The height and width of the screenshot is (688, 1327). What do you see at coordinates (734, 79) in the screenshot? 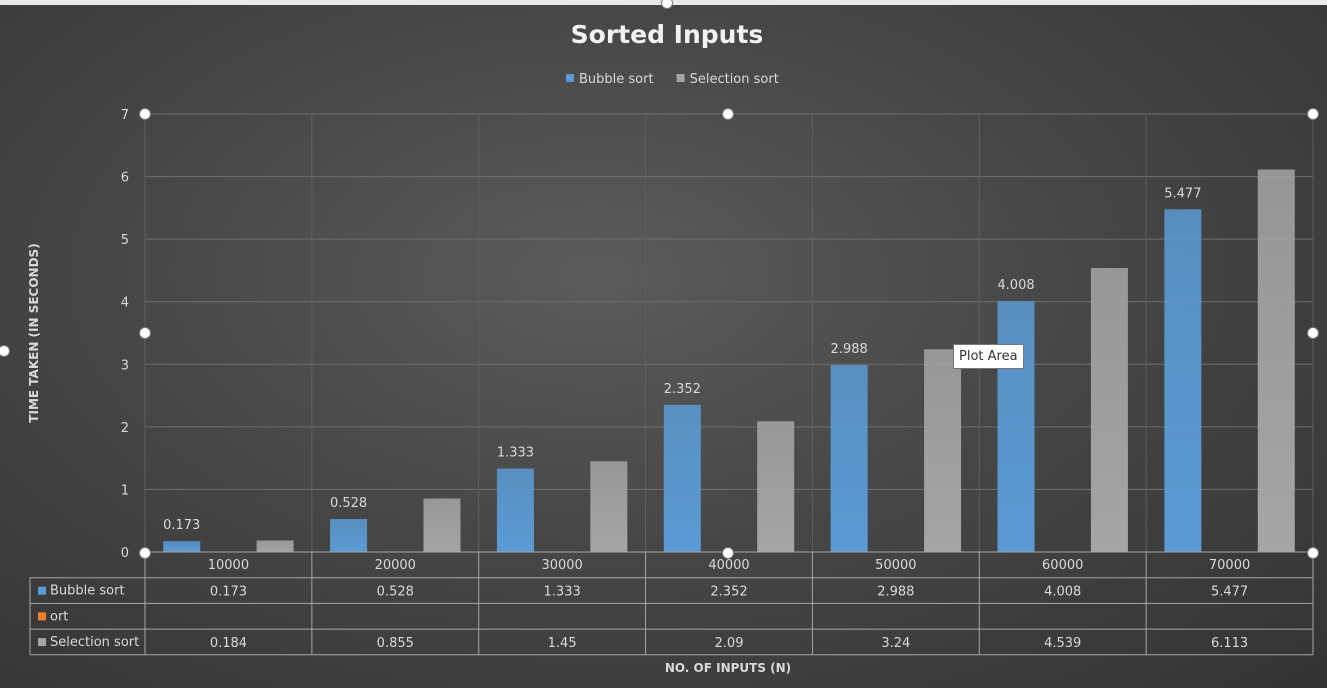
I see `legend-label: Selection sort` at bounding box center [734, 79].